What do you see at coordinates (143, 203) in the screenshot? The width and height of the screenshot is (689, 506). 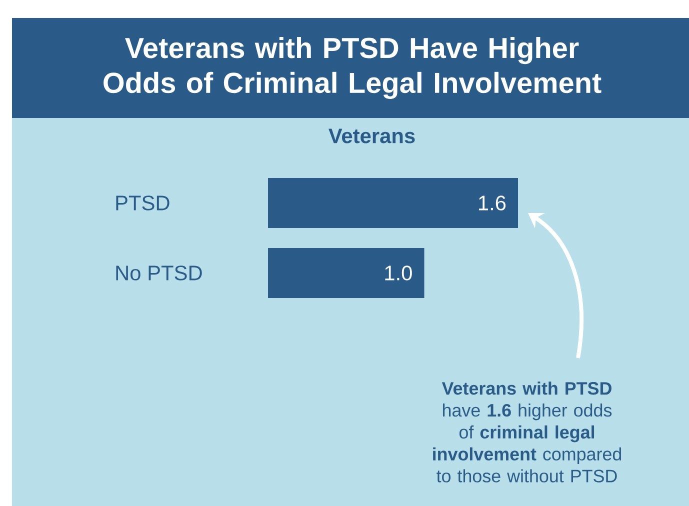 I see `y-tick-label: PTSD` at bounding box center [143, 203].